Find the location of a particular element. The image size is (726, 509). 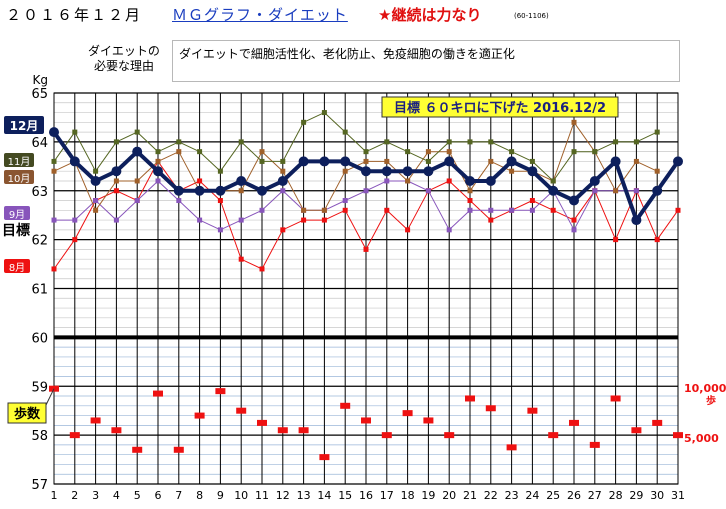

month-tag-label: 9月 is located at coordinates (17, 215).